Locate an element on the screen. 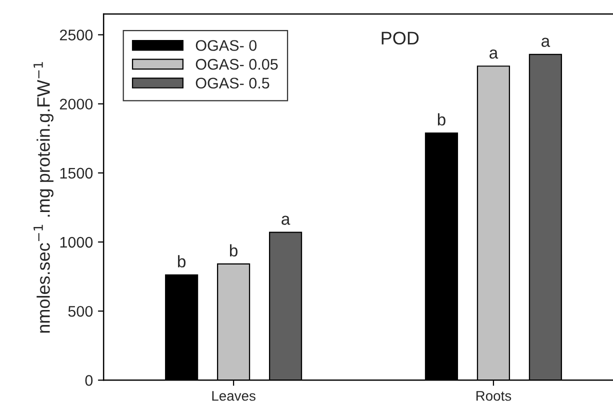 This screenshot has width=613, height=413. y-tick-label: 2500 is located at coordinates (76, 35).